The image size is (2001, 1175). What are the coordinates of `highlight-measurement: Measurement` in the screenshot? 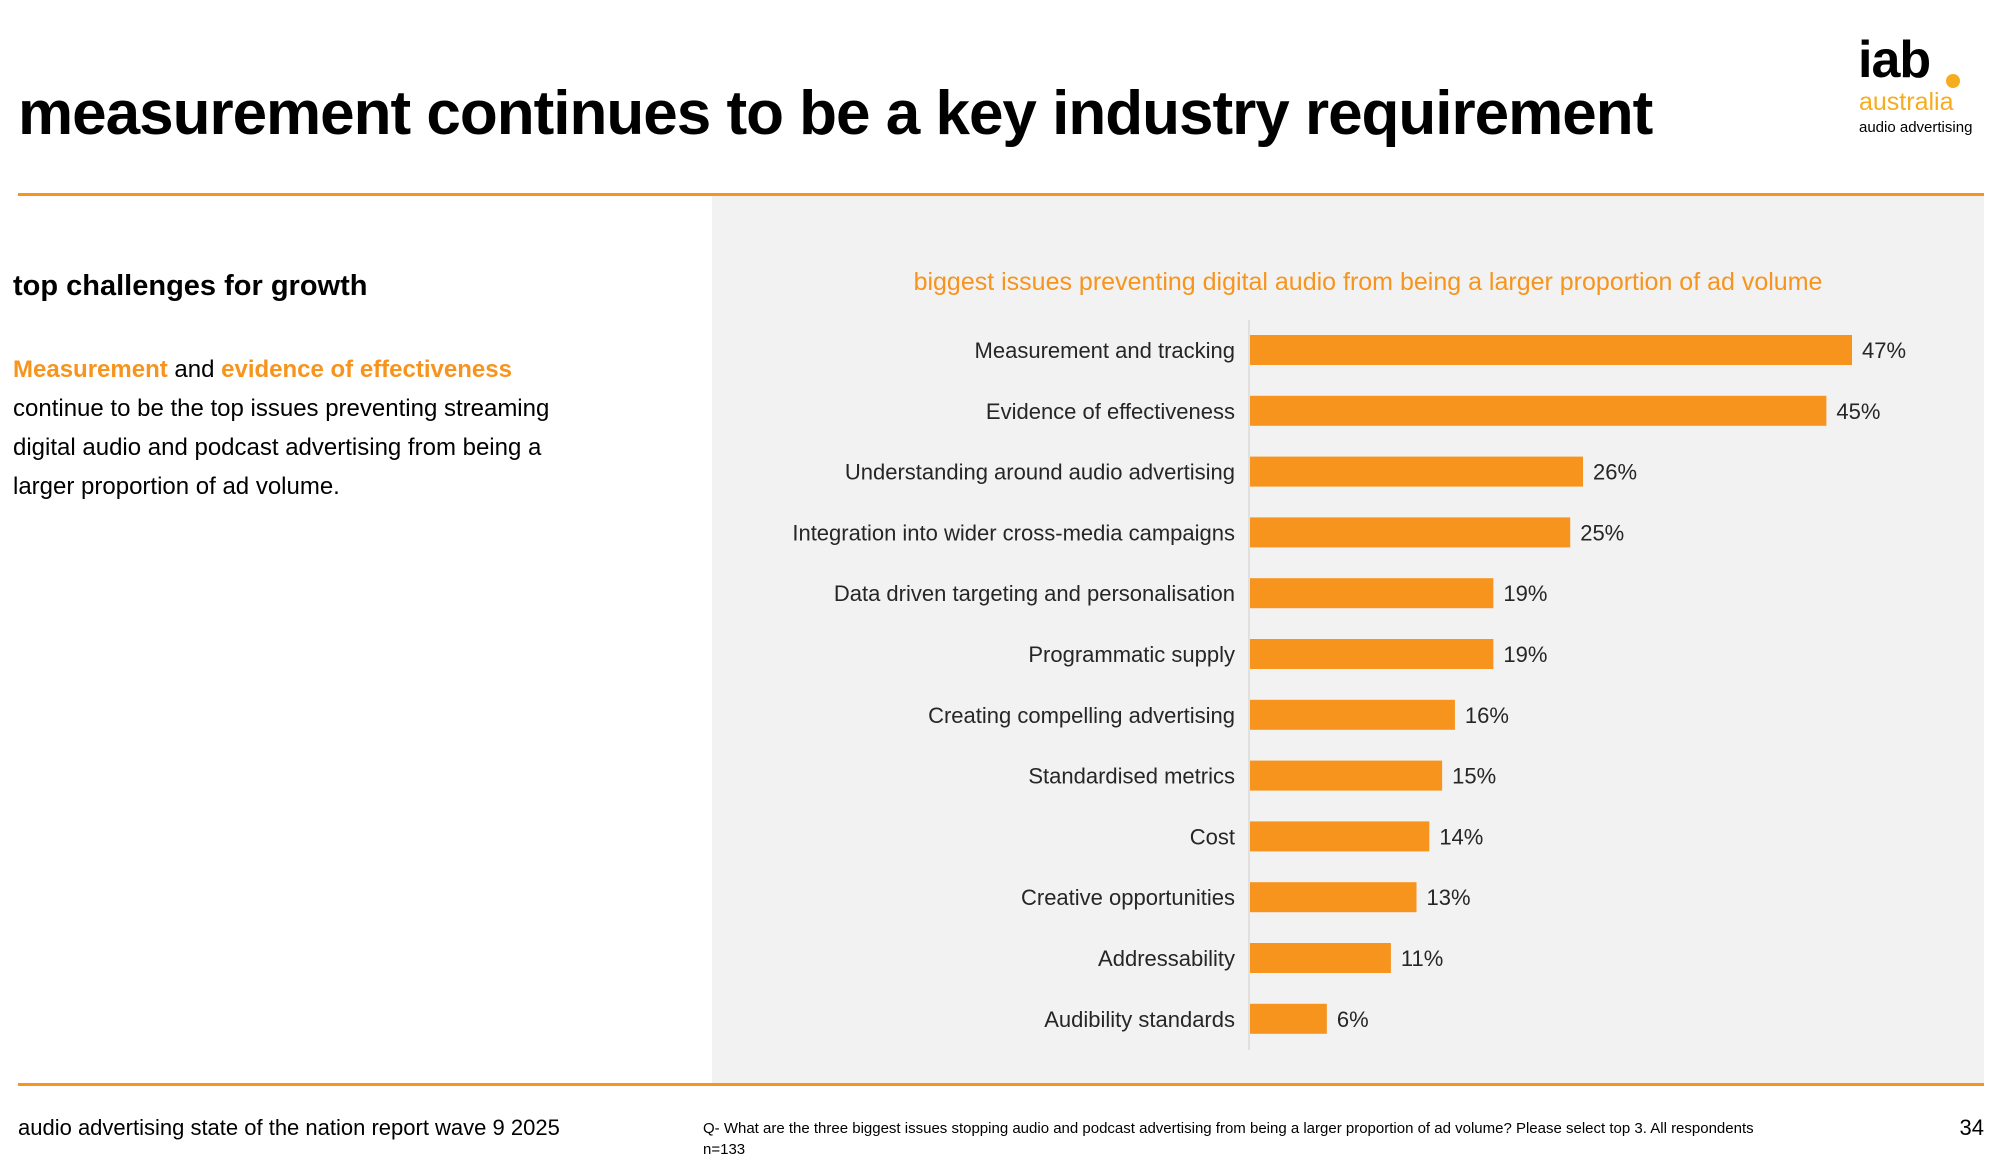 It's located at (90, 369).